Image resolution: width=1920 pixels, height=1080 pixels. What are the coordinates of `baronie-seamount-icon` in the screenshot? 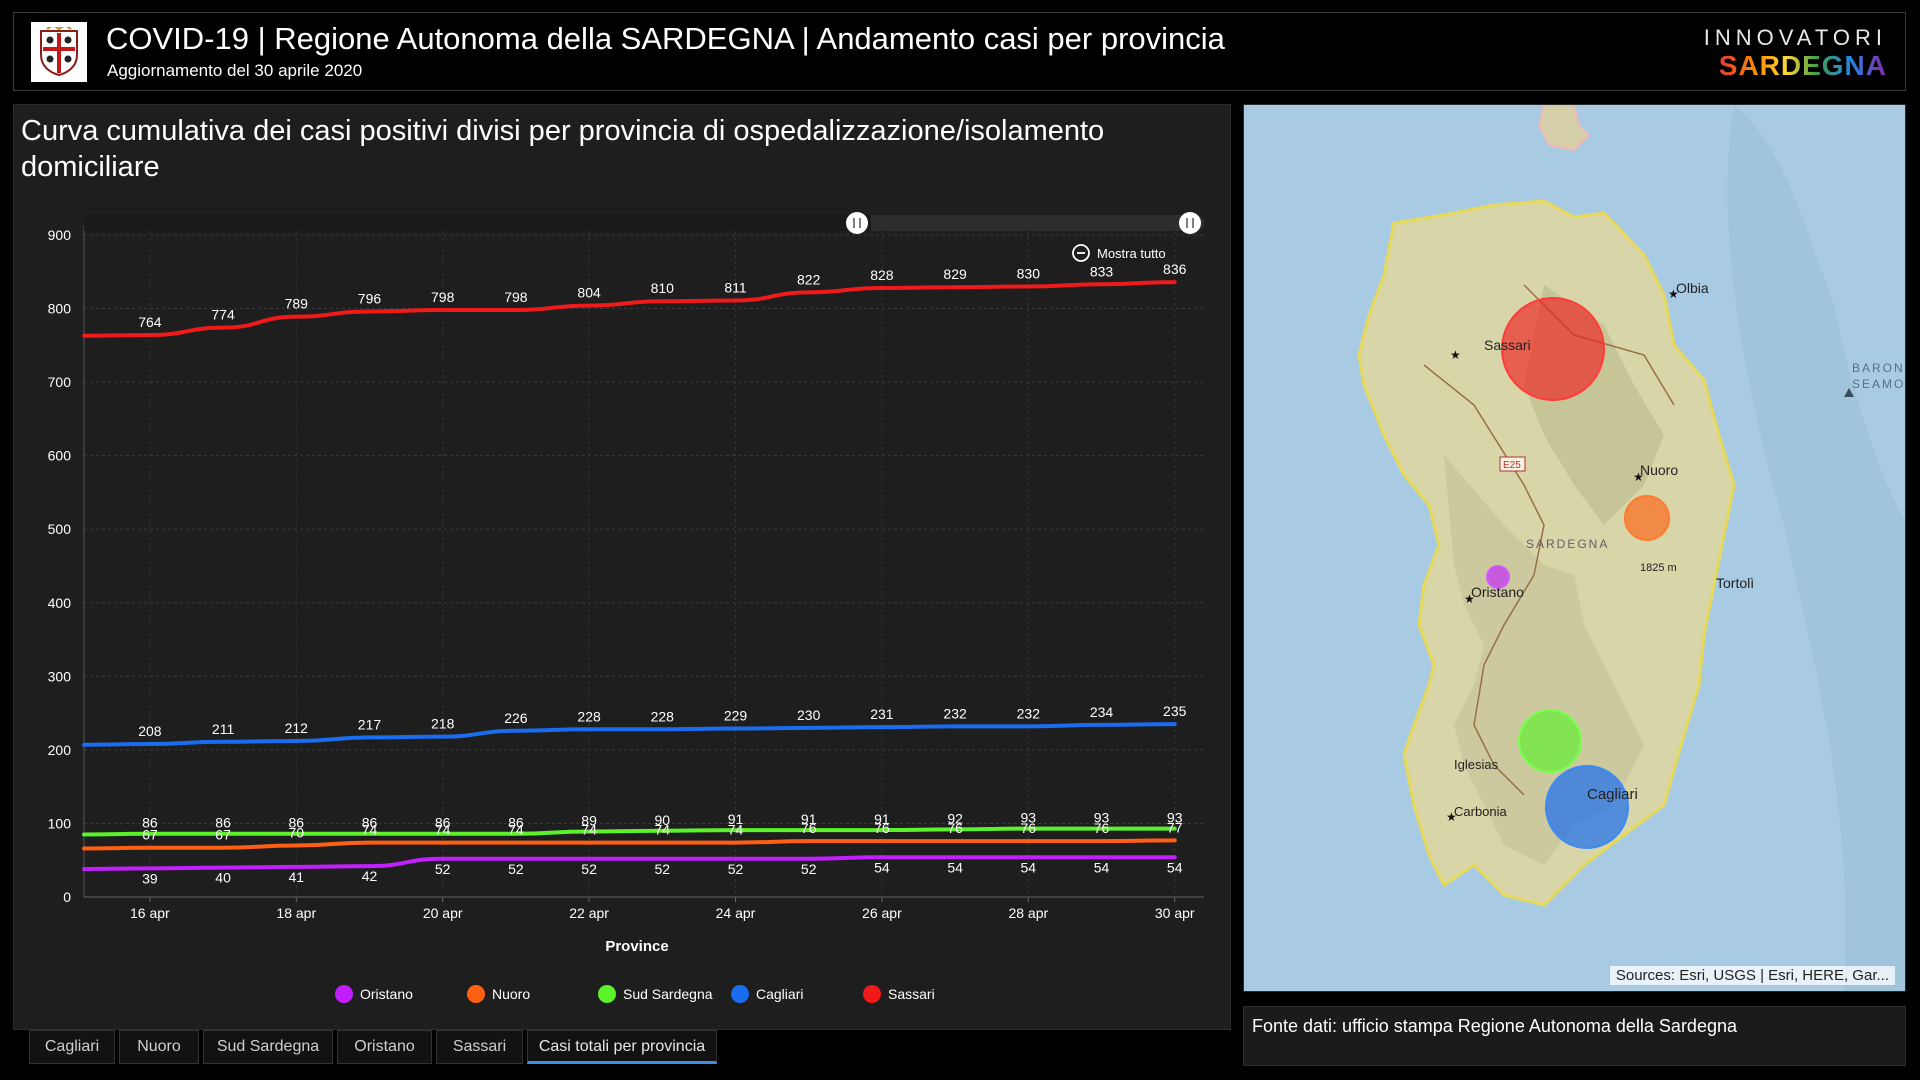 It's located at (1849, 392).